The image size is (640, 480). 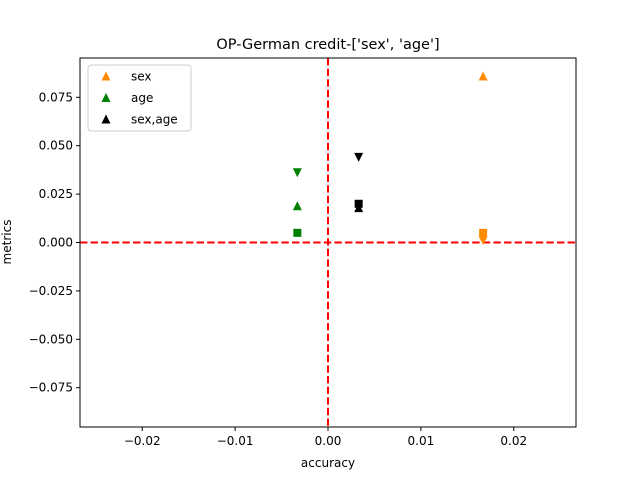 I want to click on x-axis-label: accuracy, so click(x=328, y=463).